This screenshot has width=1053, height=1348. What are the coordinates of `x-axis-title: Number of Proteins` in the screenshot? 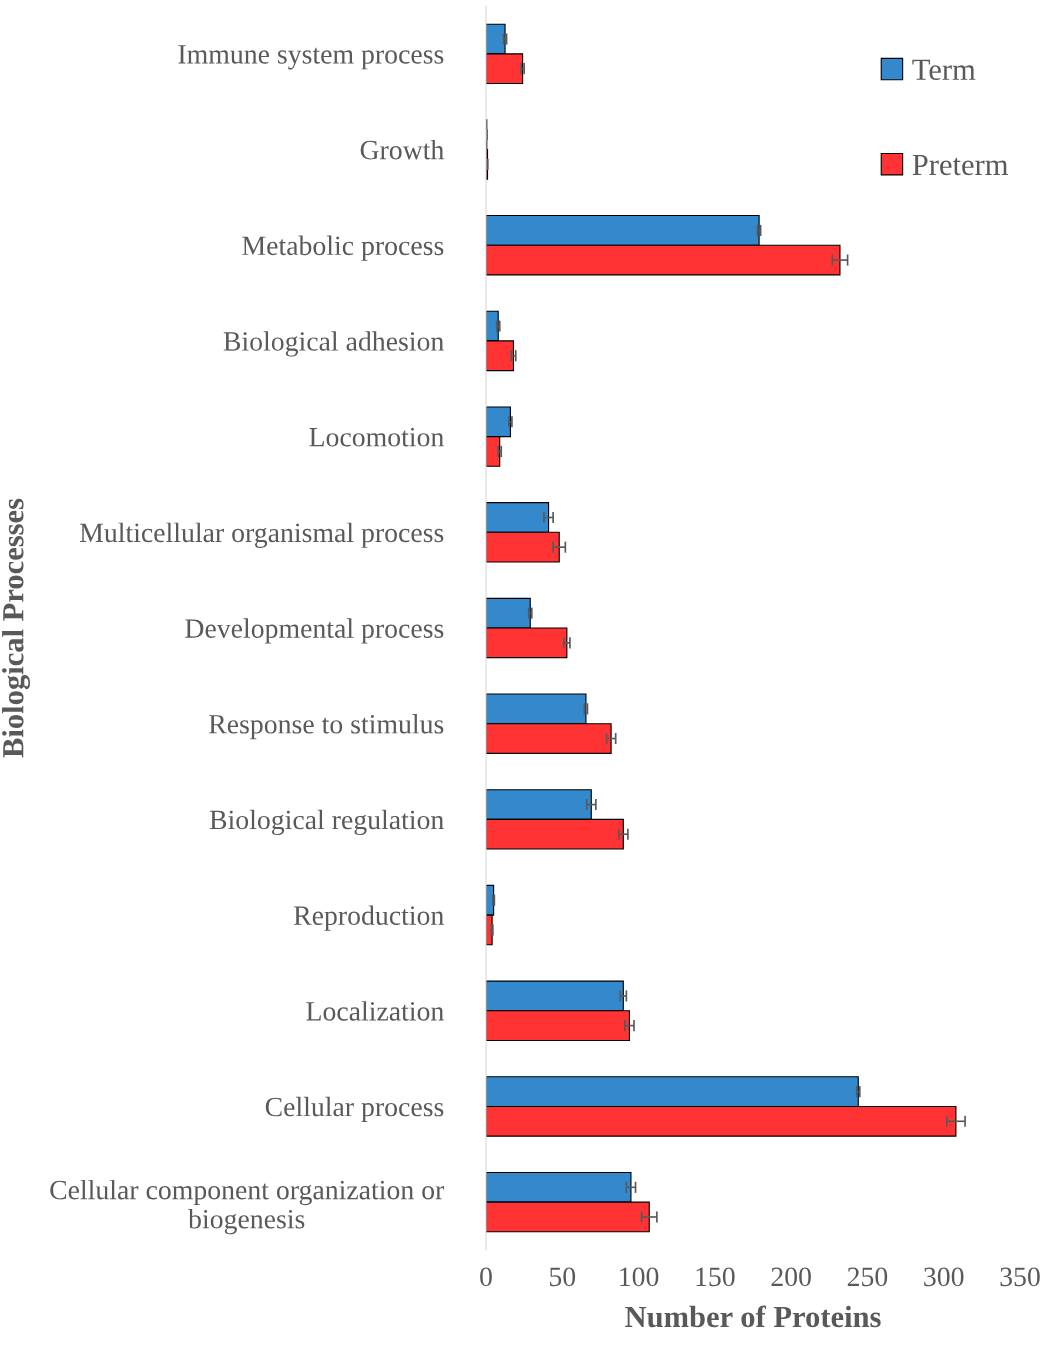 It's located at (753, 1316).